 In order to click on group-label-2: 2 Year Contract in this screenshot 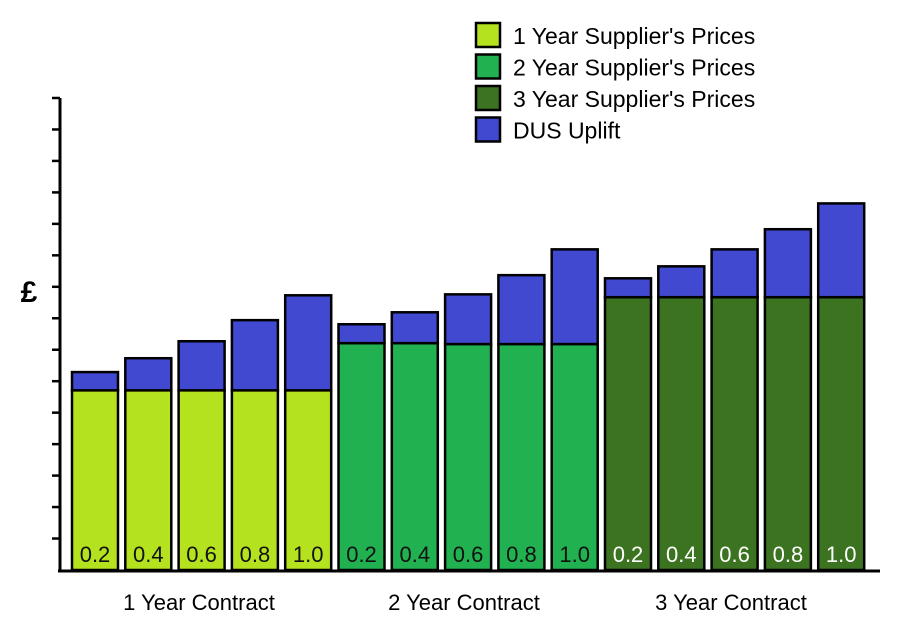, I will do `click(464, 602)`.